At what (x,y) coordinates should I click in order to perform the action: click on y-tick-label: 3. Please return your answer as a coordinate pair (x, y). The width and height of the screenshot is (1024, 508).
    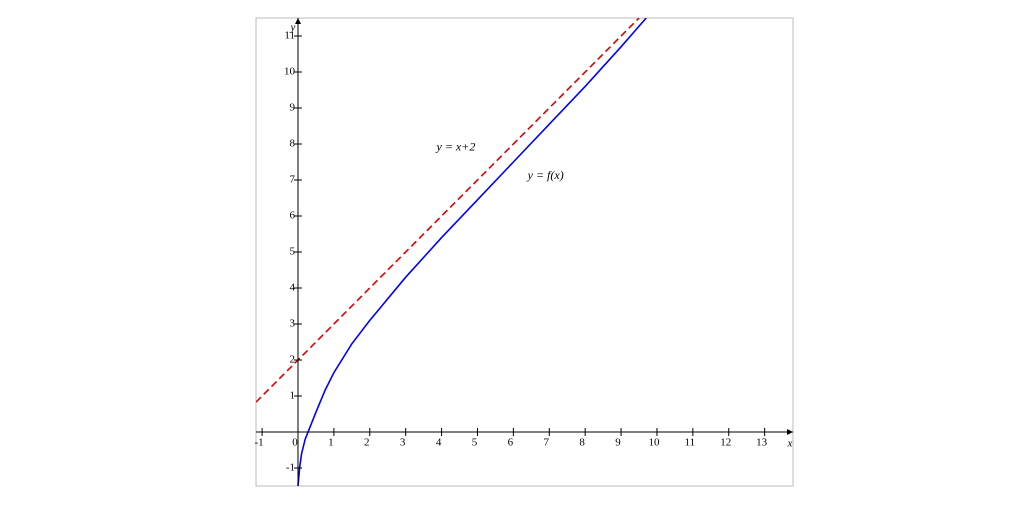
    Looking at the image, I should click on (292, 324).